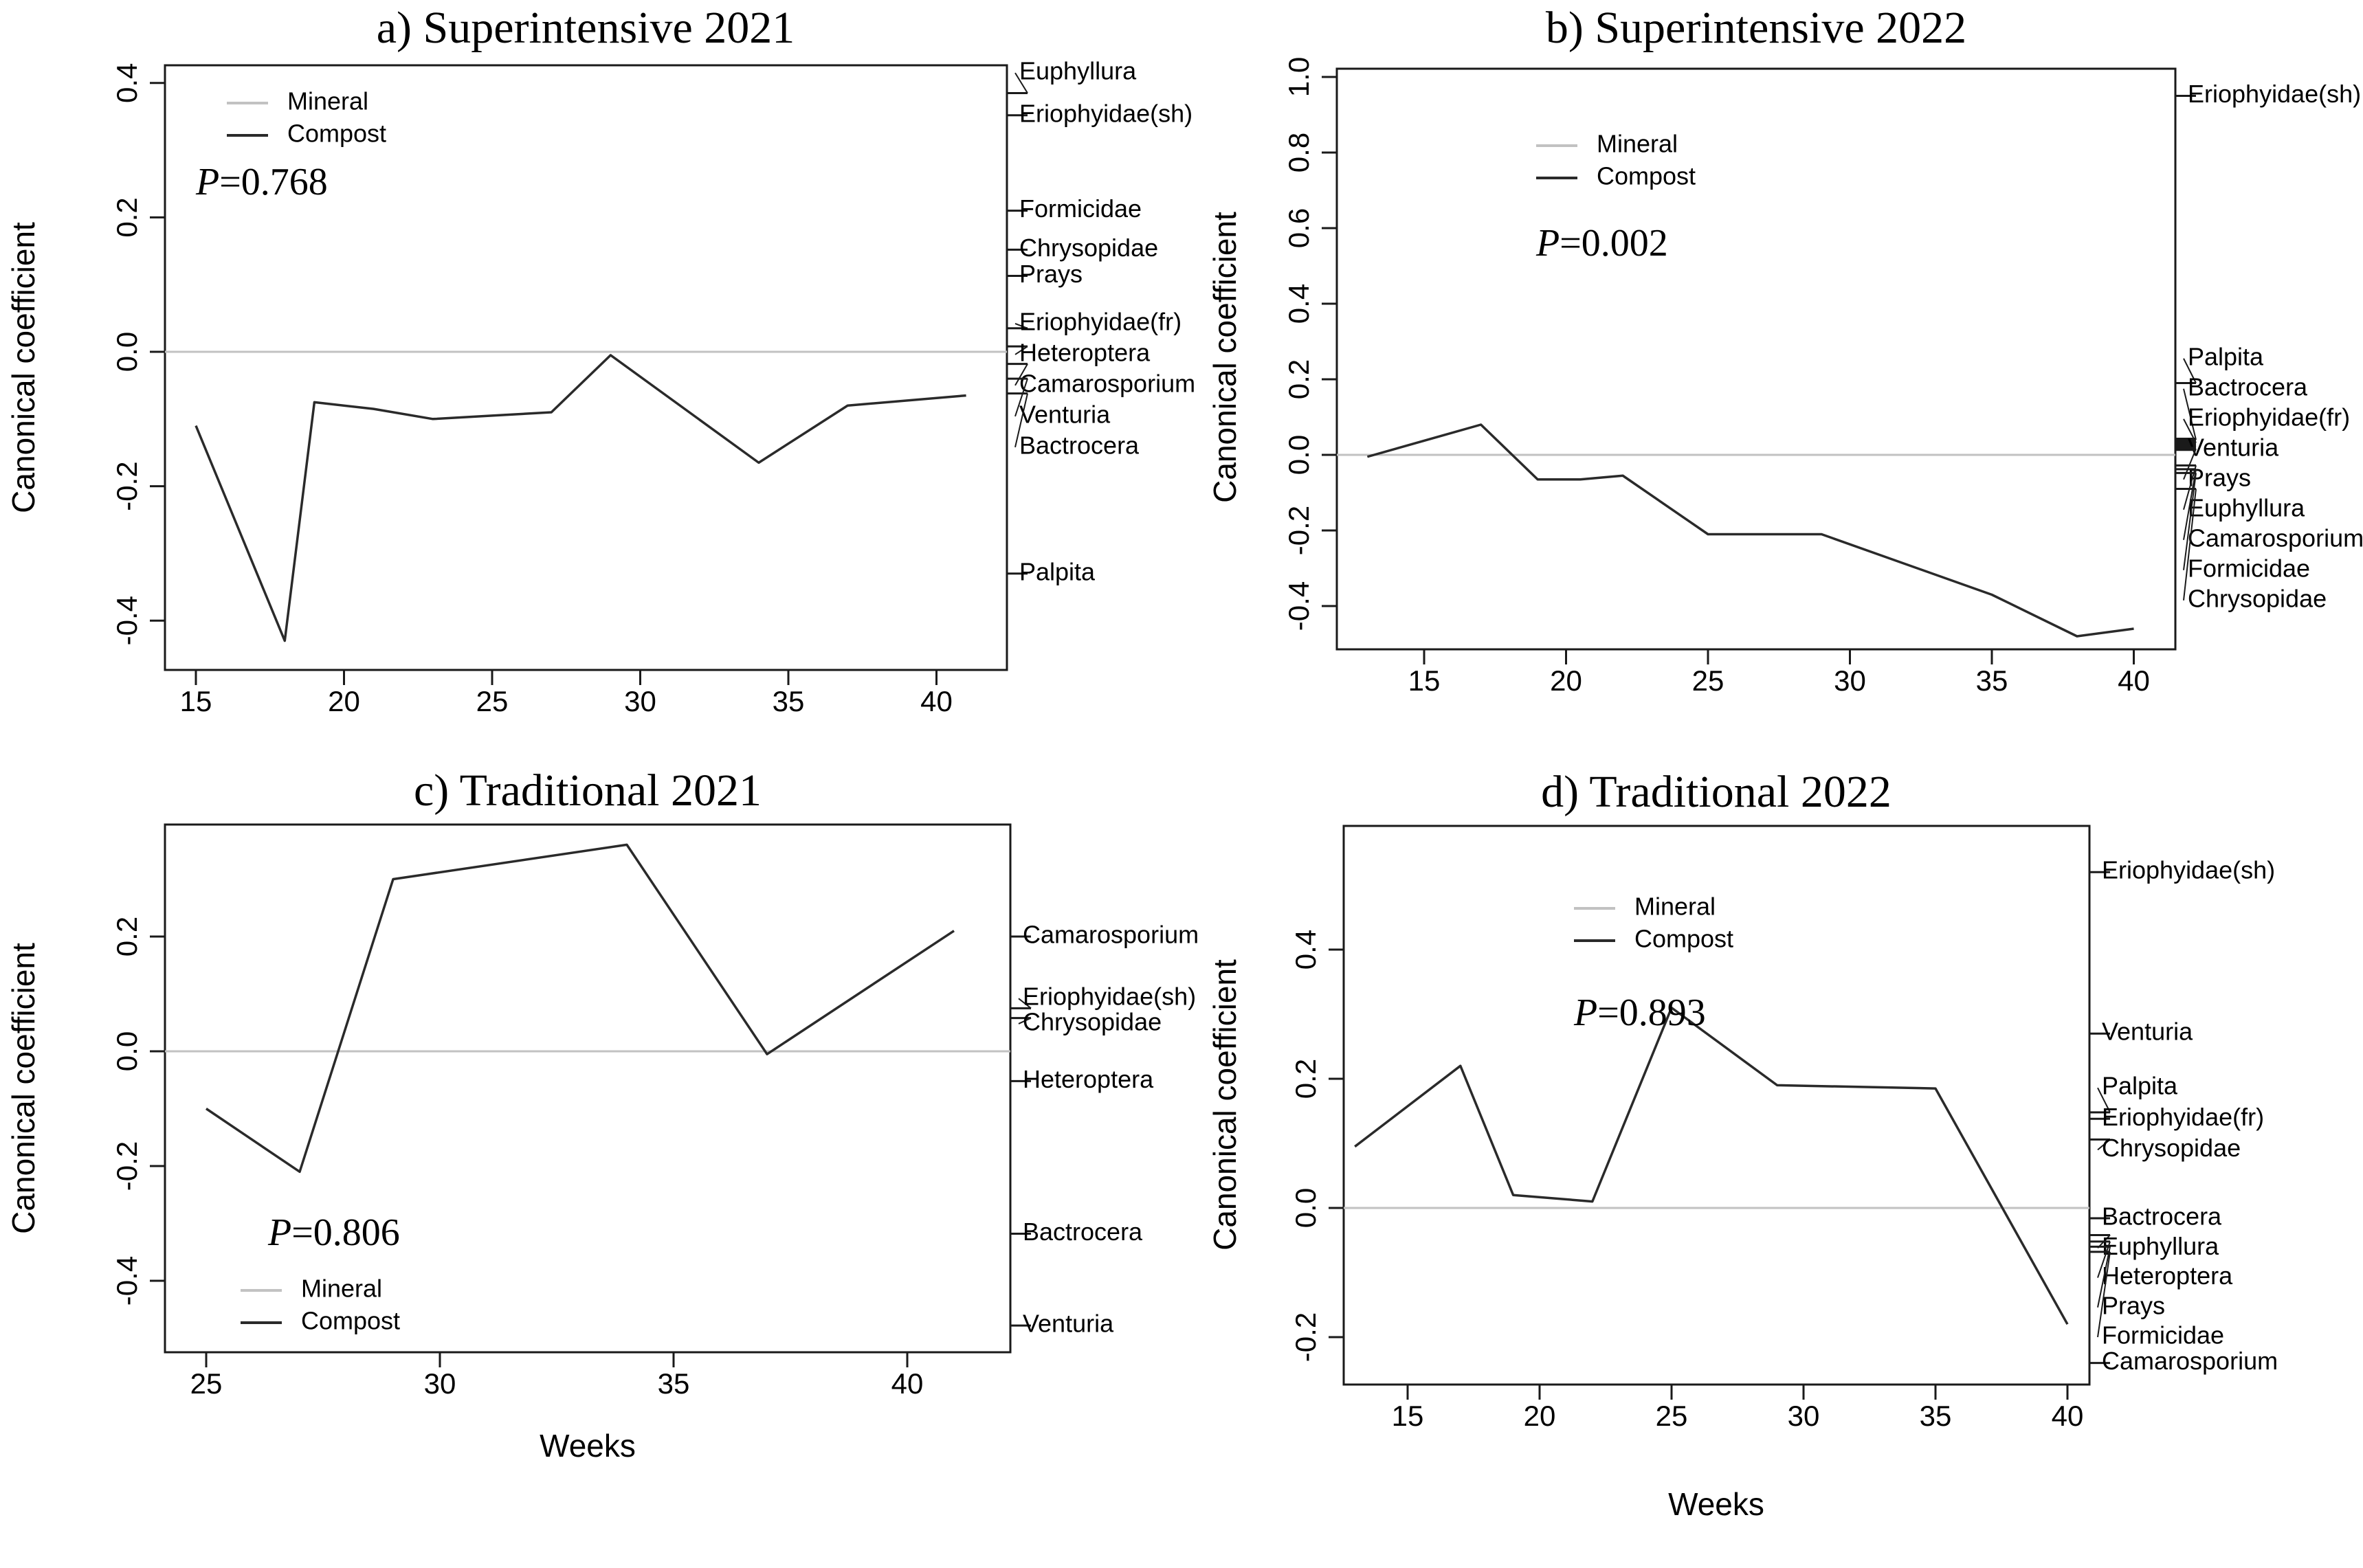  What do you see at coordinates (350, 1321) in the screenshot?
I see `legend-label: Compost` at bounding box center [350, 1321].